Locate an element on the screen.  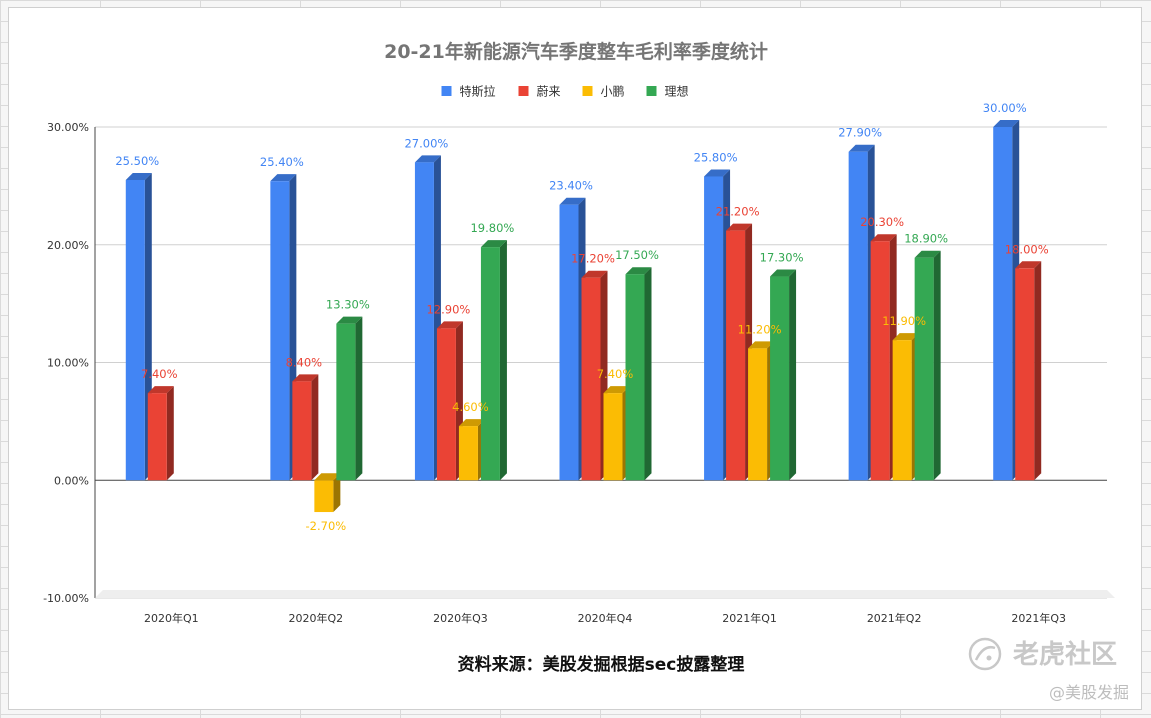
data-label: 17.50% is located at coordinates (637, 255).